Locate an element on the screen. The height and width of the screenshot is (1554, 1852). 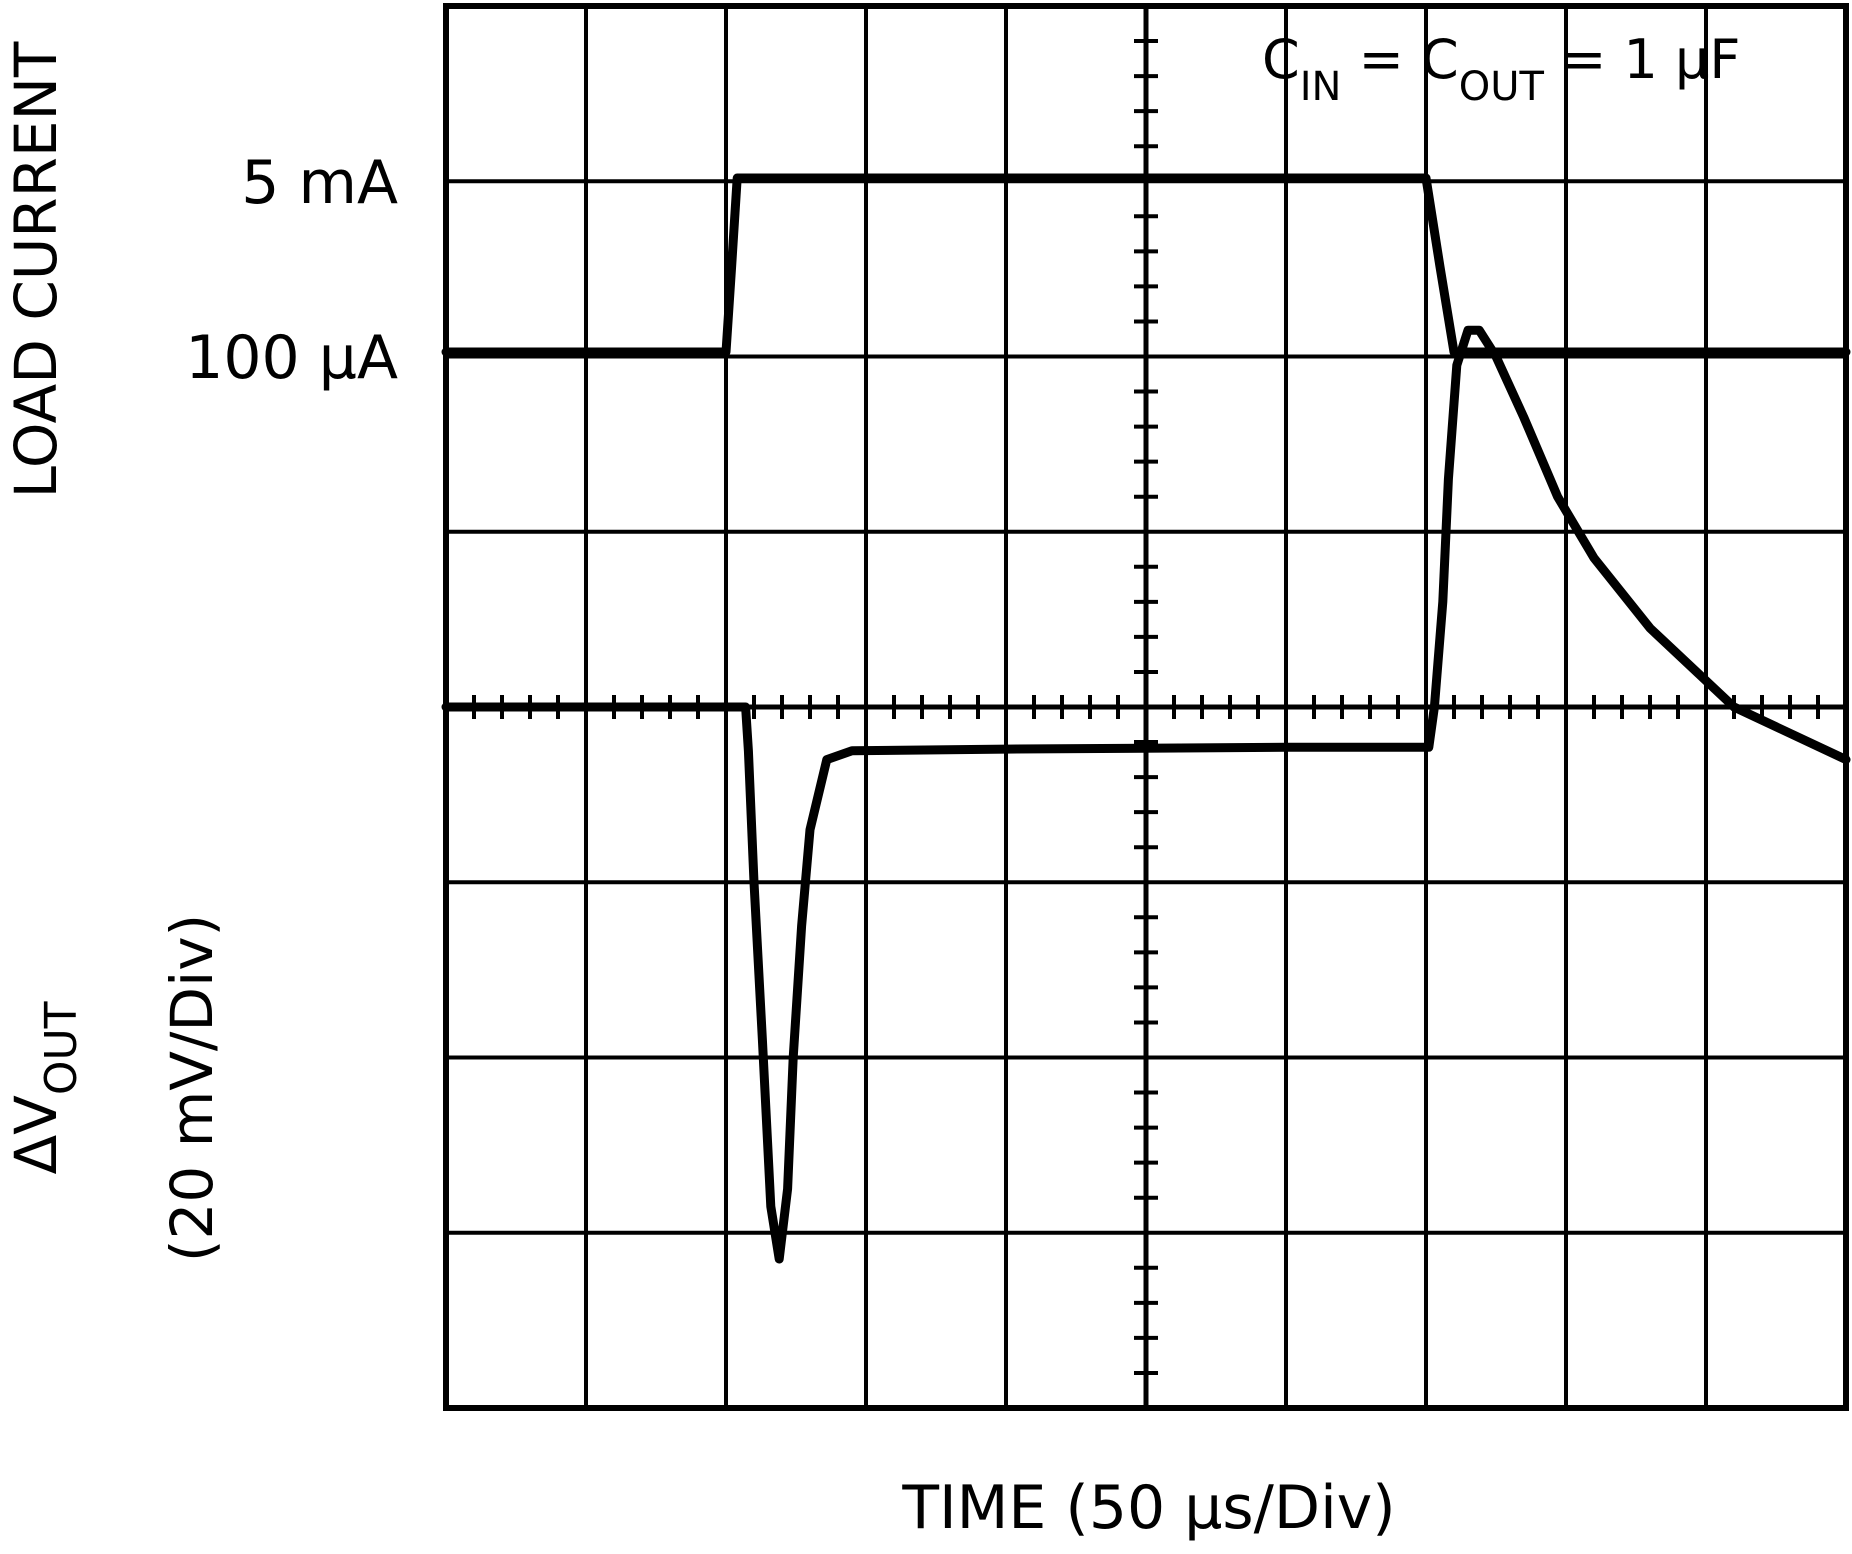
level-label-low: 100 μA is located at coordinates (291, 358).